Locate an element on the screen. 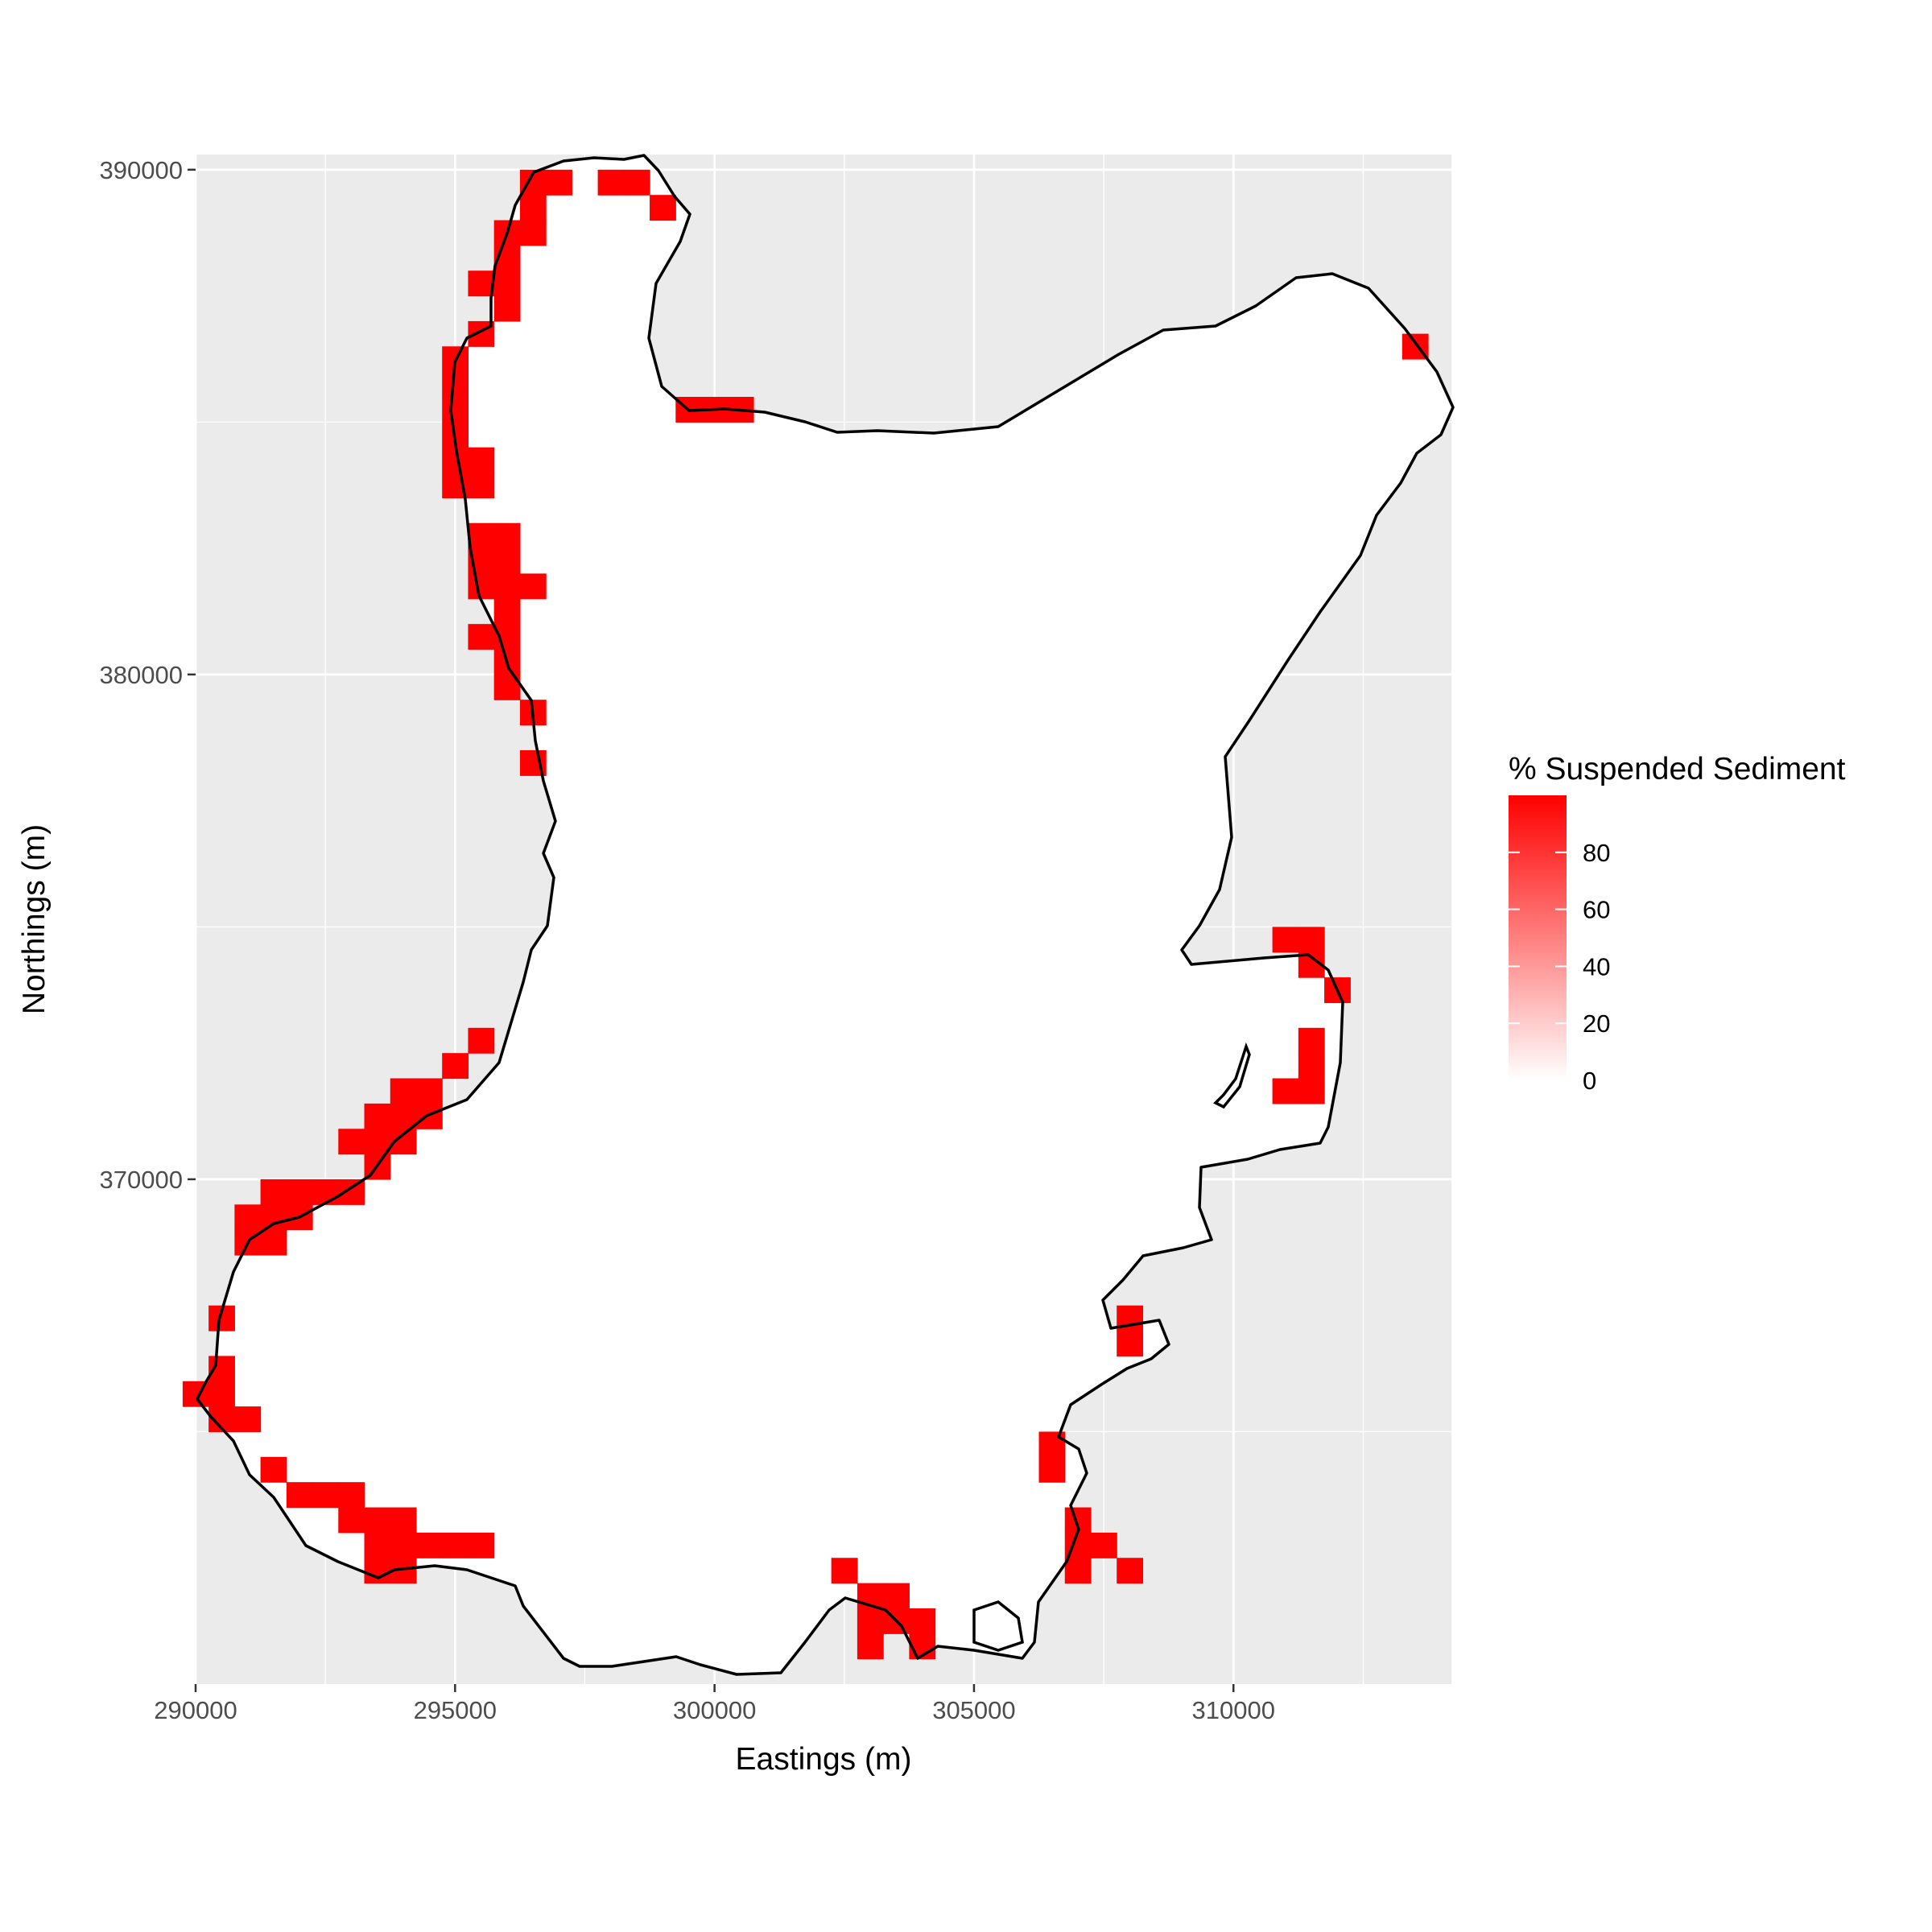 The image size is (1932, 1932). y-tick-label: 380000 is located at coordinates (141, 675).